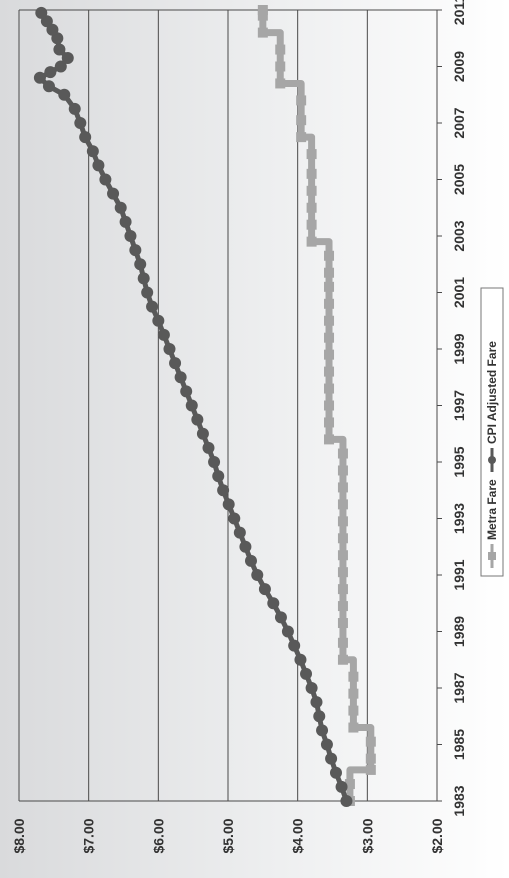 The height and width of the screenshot is (878, 509). What do you see at coordinates (459, 800) in the screenshot?
I see `x-tick-label: 1983` at bounding box center [459, 800].